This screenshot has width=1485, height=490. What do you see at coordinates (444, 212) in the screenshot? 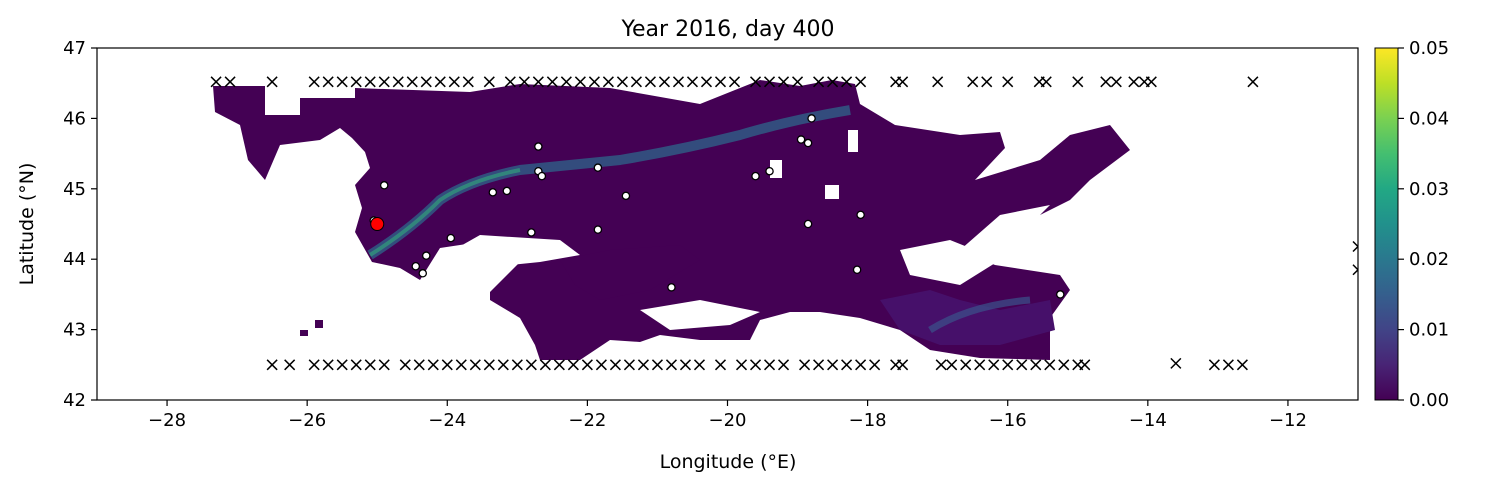
I see `field-streak-glow` at bounding box center [444, 212].